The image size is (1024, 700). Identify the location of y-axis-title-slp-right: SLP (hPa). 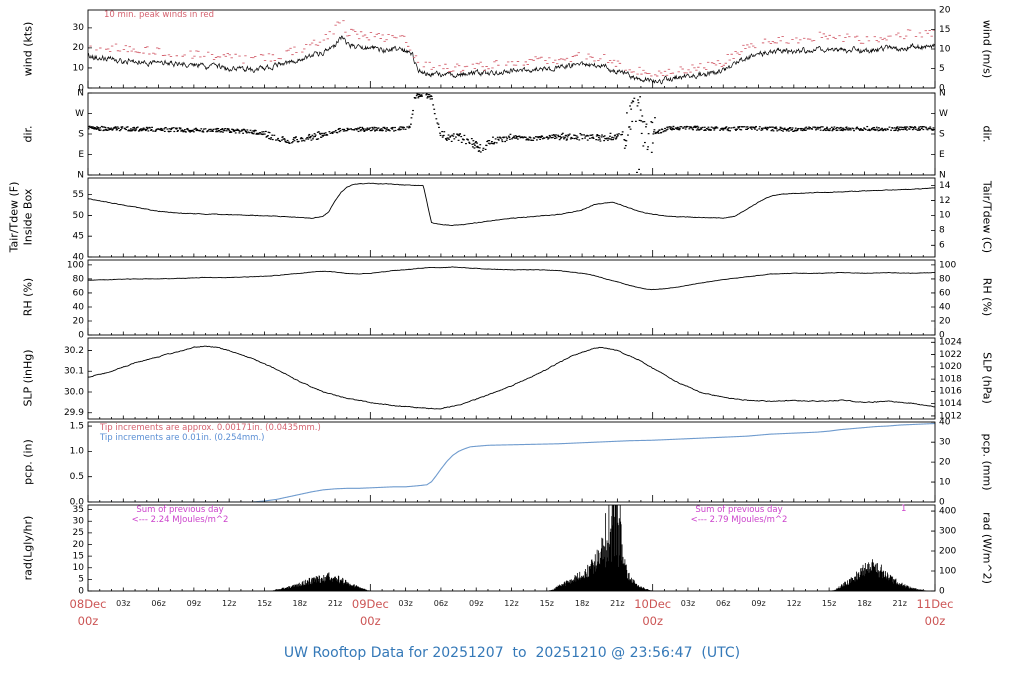
(987, 378).